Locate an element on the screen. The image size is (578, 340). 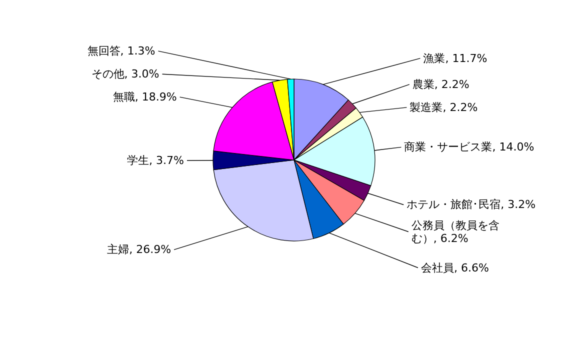
slice-label: 無回答, 1.3% is located at coordinates (121, 51).